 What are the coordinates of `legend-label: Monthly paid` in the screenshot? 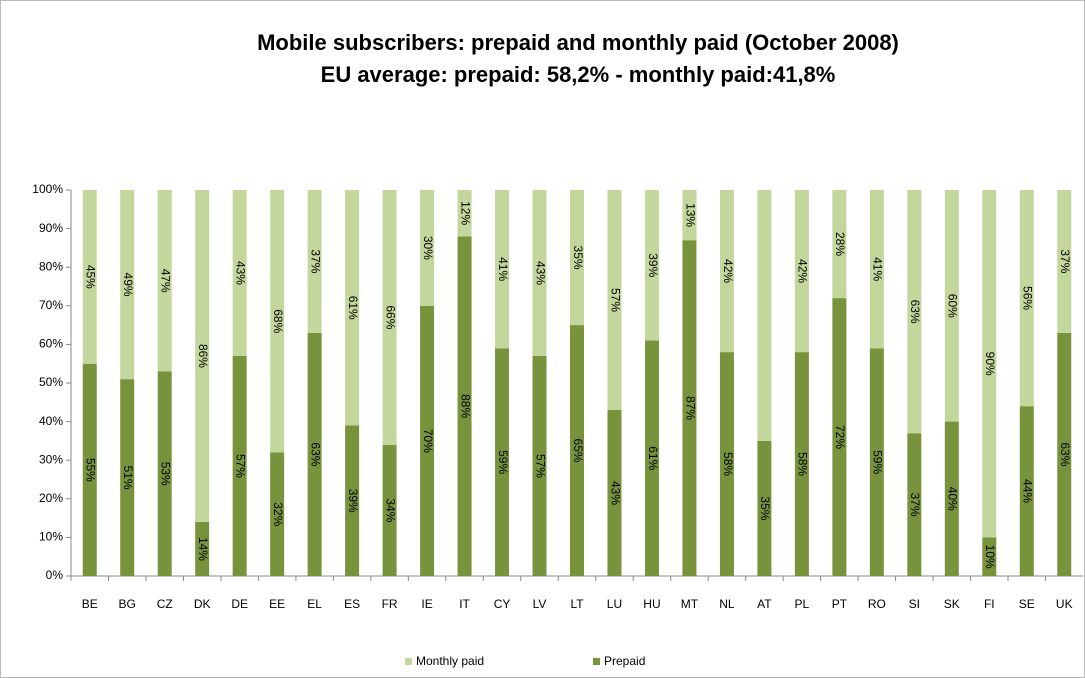 It's located at (450, 661).